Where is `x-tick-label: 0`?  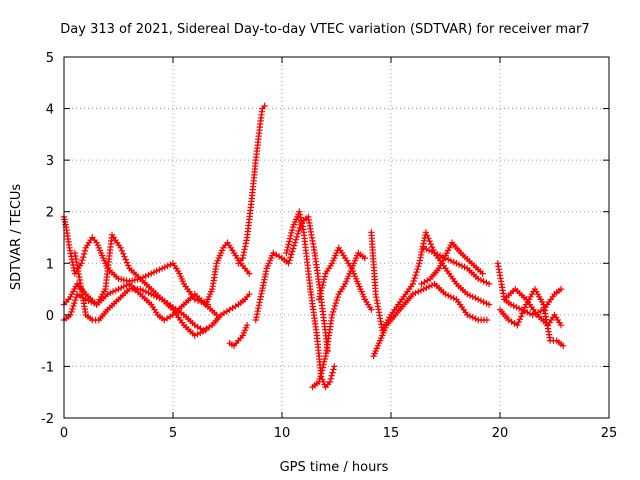
x-tick-label: 0 is located at coordinates (64, 433).